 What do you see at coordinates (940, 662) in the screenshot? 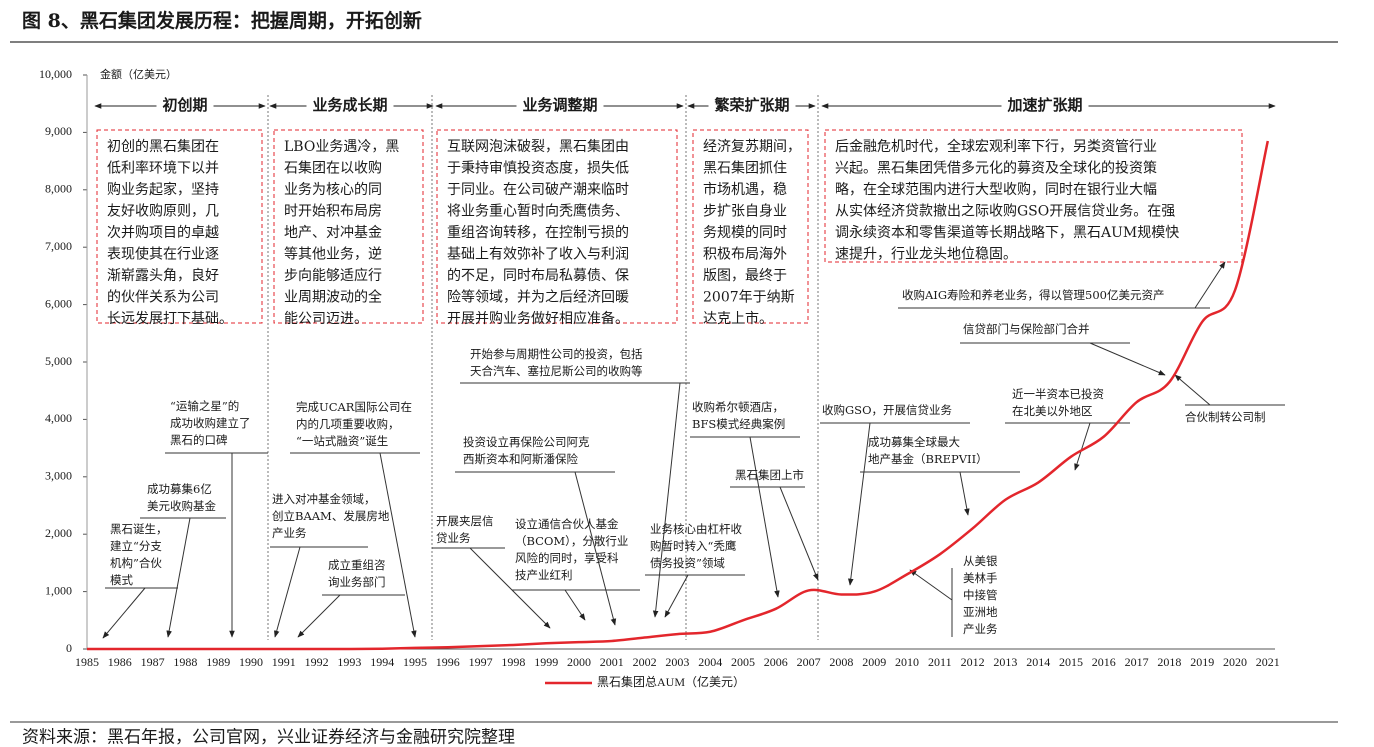
I see `x-tick-label: 2011` at bounding box center [940, 662].